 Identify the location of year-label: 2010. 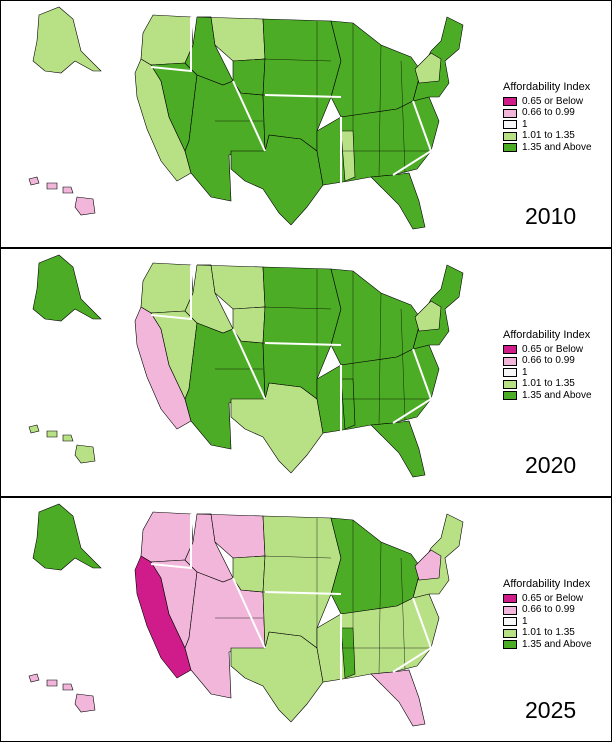
(551, 216).